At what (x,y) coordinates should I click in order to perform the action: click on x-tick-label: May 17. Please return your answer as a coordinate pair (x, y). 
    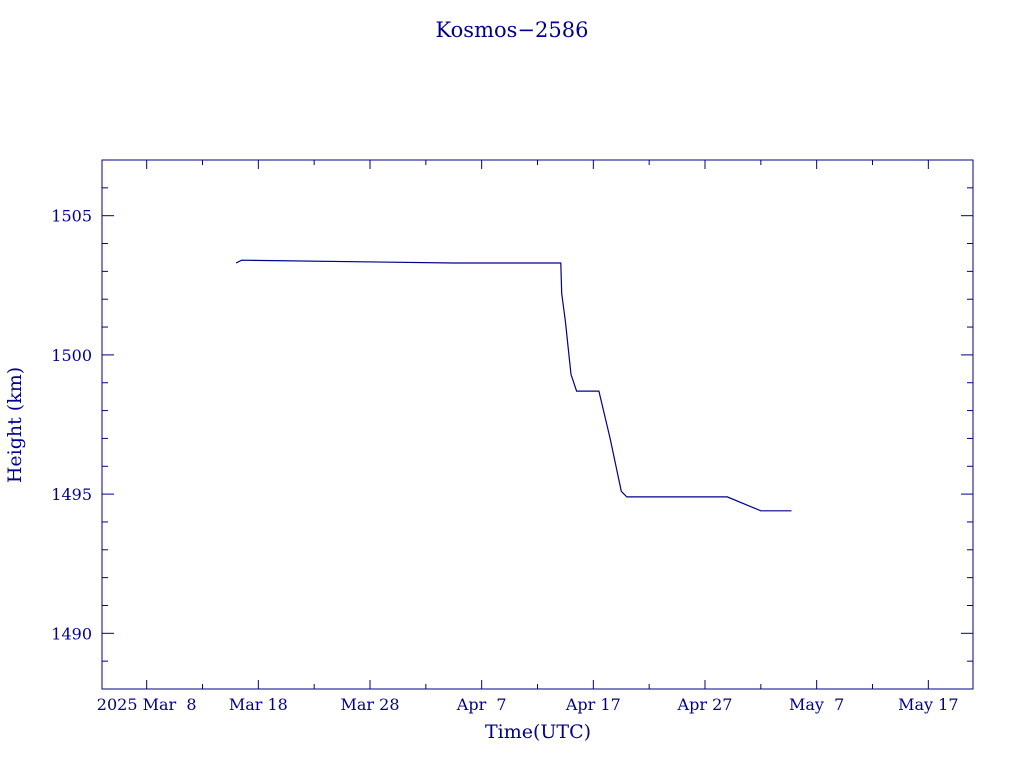
    Looking at the image, I should click on (928, 704).